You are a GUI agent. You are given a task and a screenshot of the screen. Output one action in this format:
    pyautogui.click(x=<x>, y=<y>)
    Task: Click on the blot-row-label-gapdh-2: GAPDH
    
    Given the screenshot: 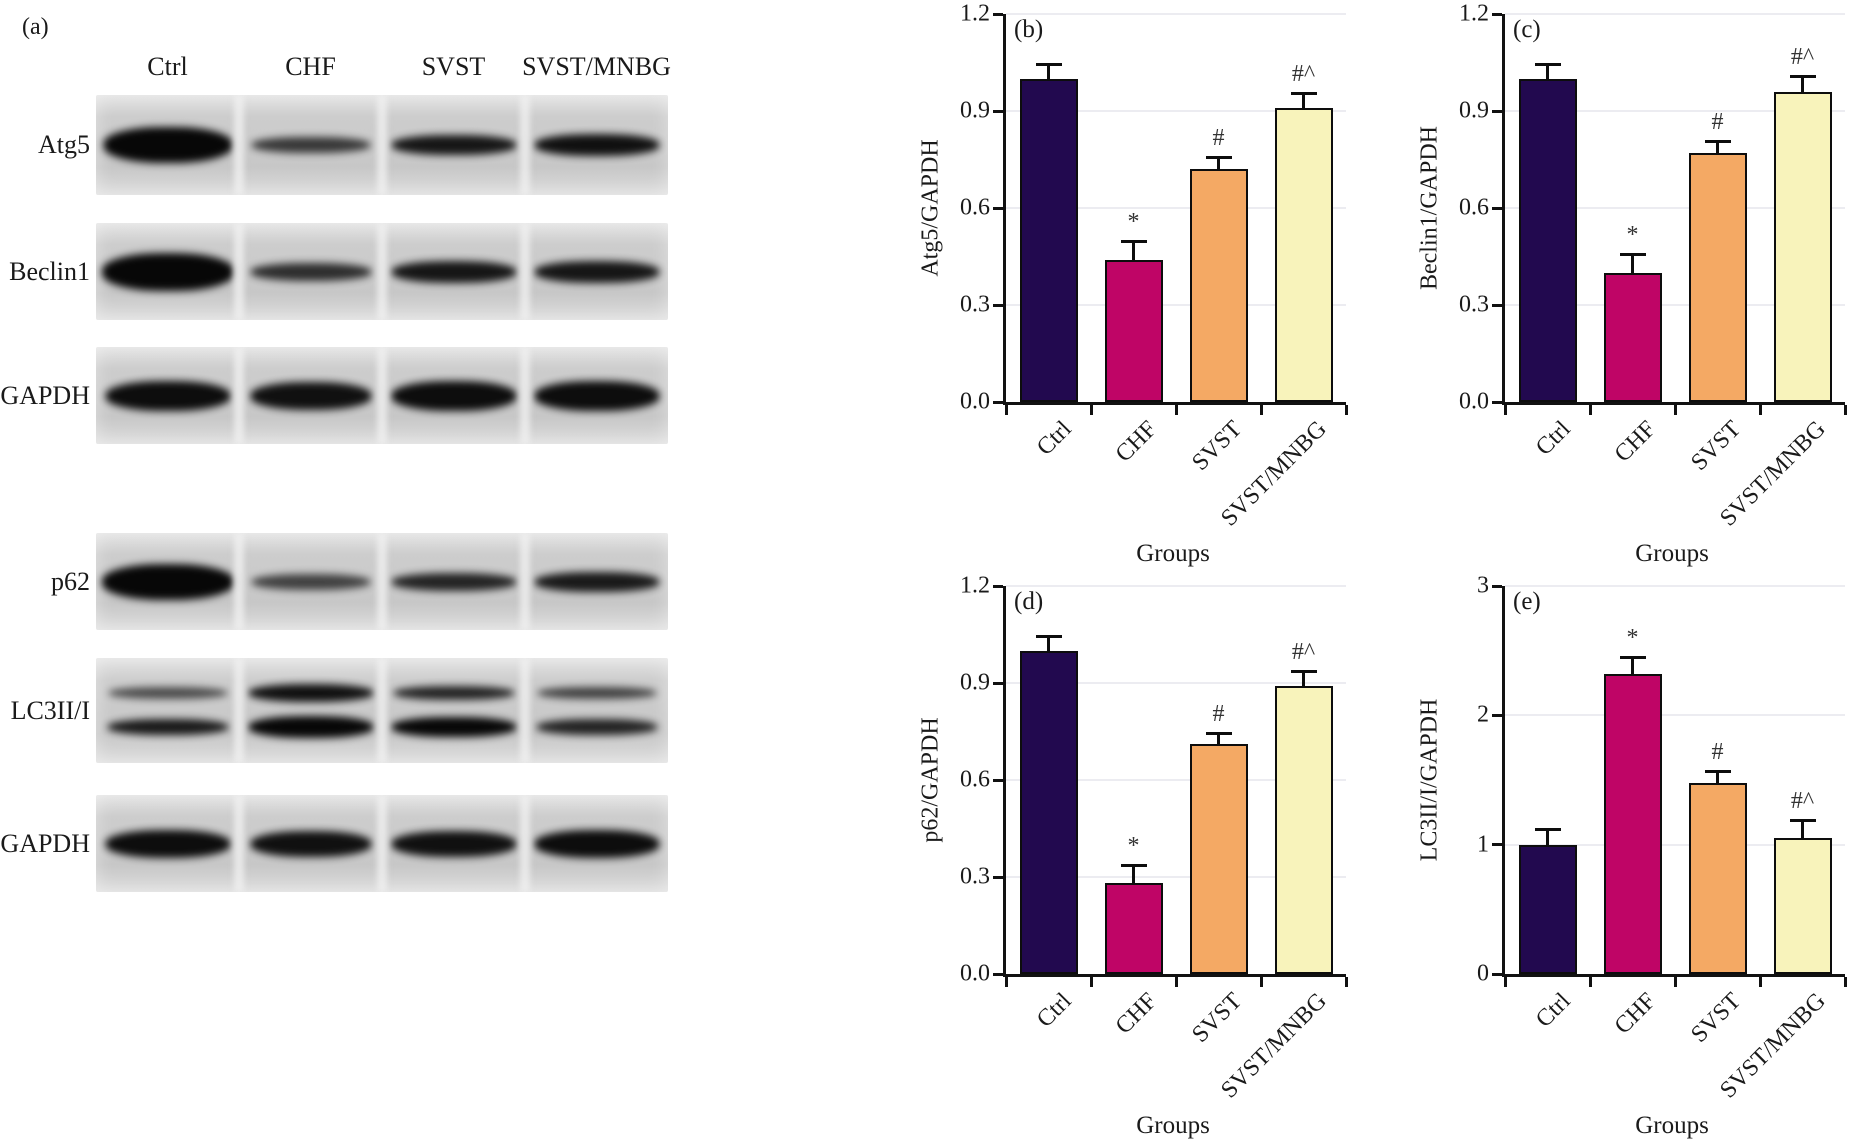 What is the action you would take?
    pyautogui.click(x=45, y=395)
    